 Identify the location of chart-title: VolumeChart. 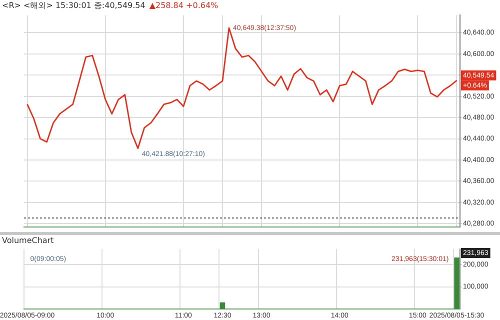
(28, 240).